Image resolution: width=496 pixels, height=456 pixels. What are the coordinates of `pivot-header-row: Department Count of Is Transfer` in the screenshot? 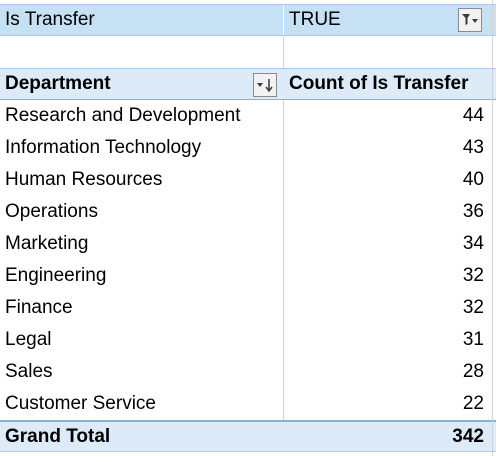 It's located at (248, 84).